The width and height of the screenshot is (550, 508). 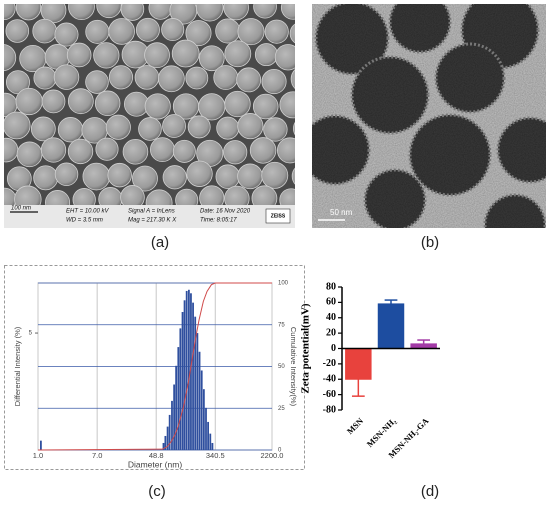 I want to click on y-axis-label: Differential Intensity (%), so click(x=17, y=366).